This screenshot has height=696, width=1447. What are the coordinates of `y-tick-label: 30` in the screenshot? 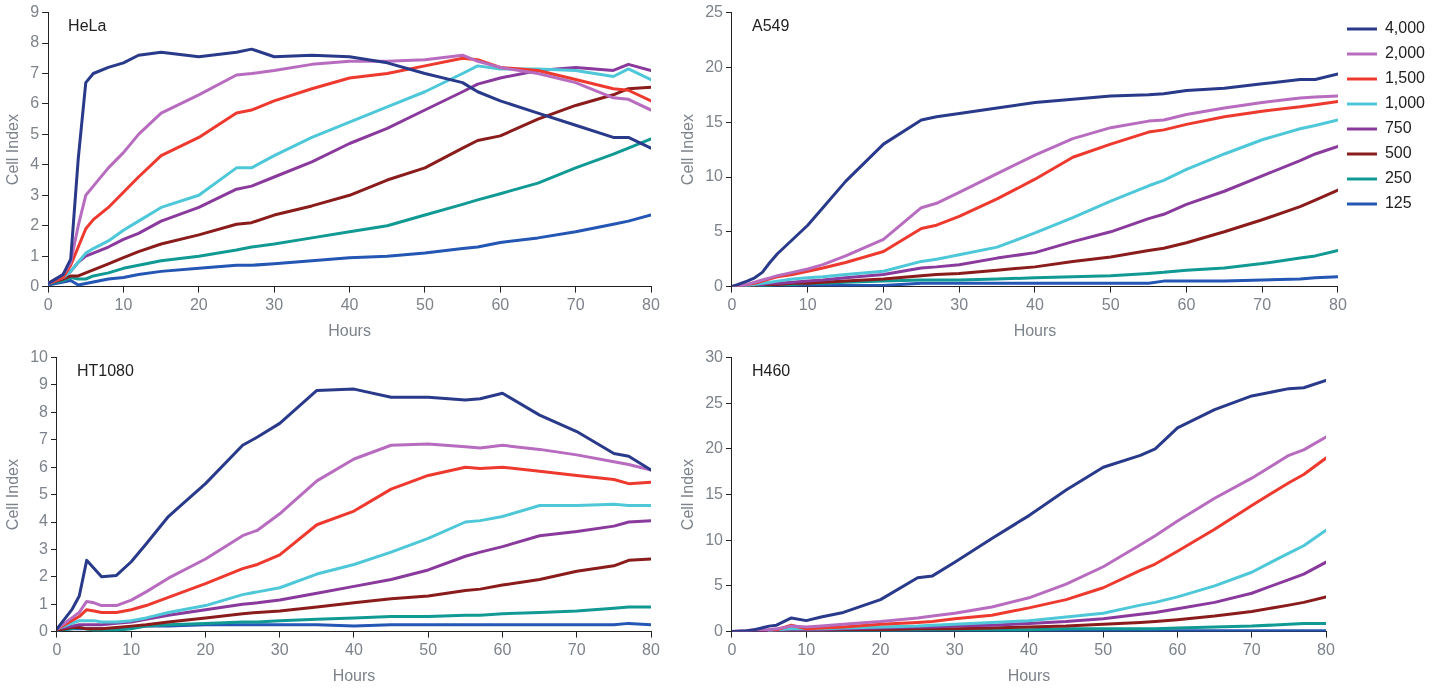 It's located at (714, 357).